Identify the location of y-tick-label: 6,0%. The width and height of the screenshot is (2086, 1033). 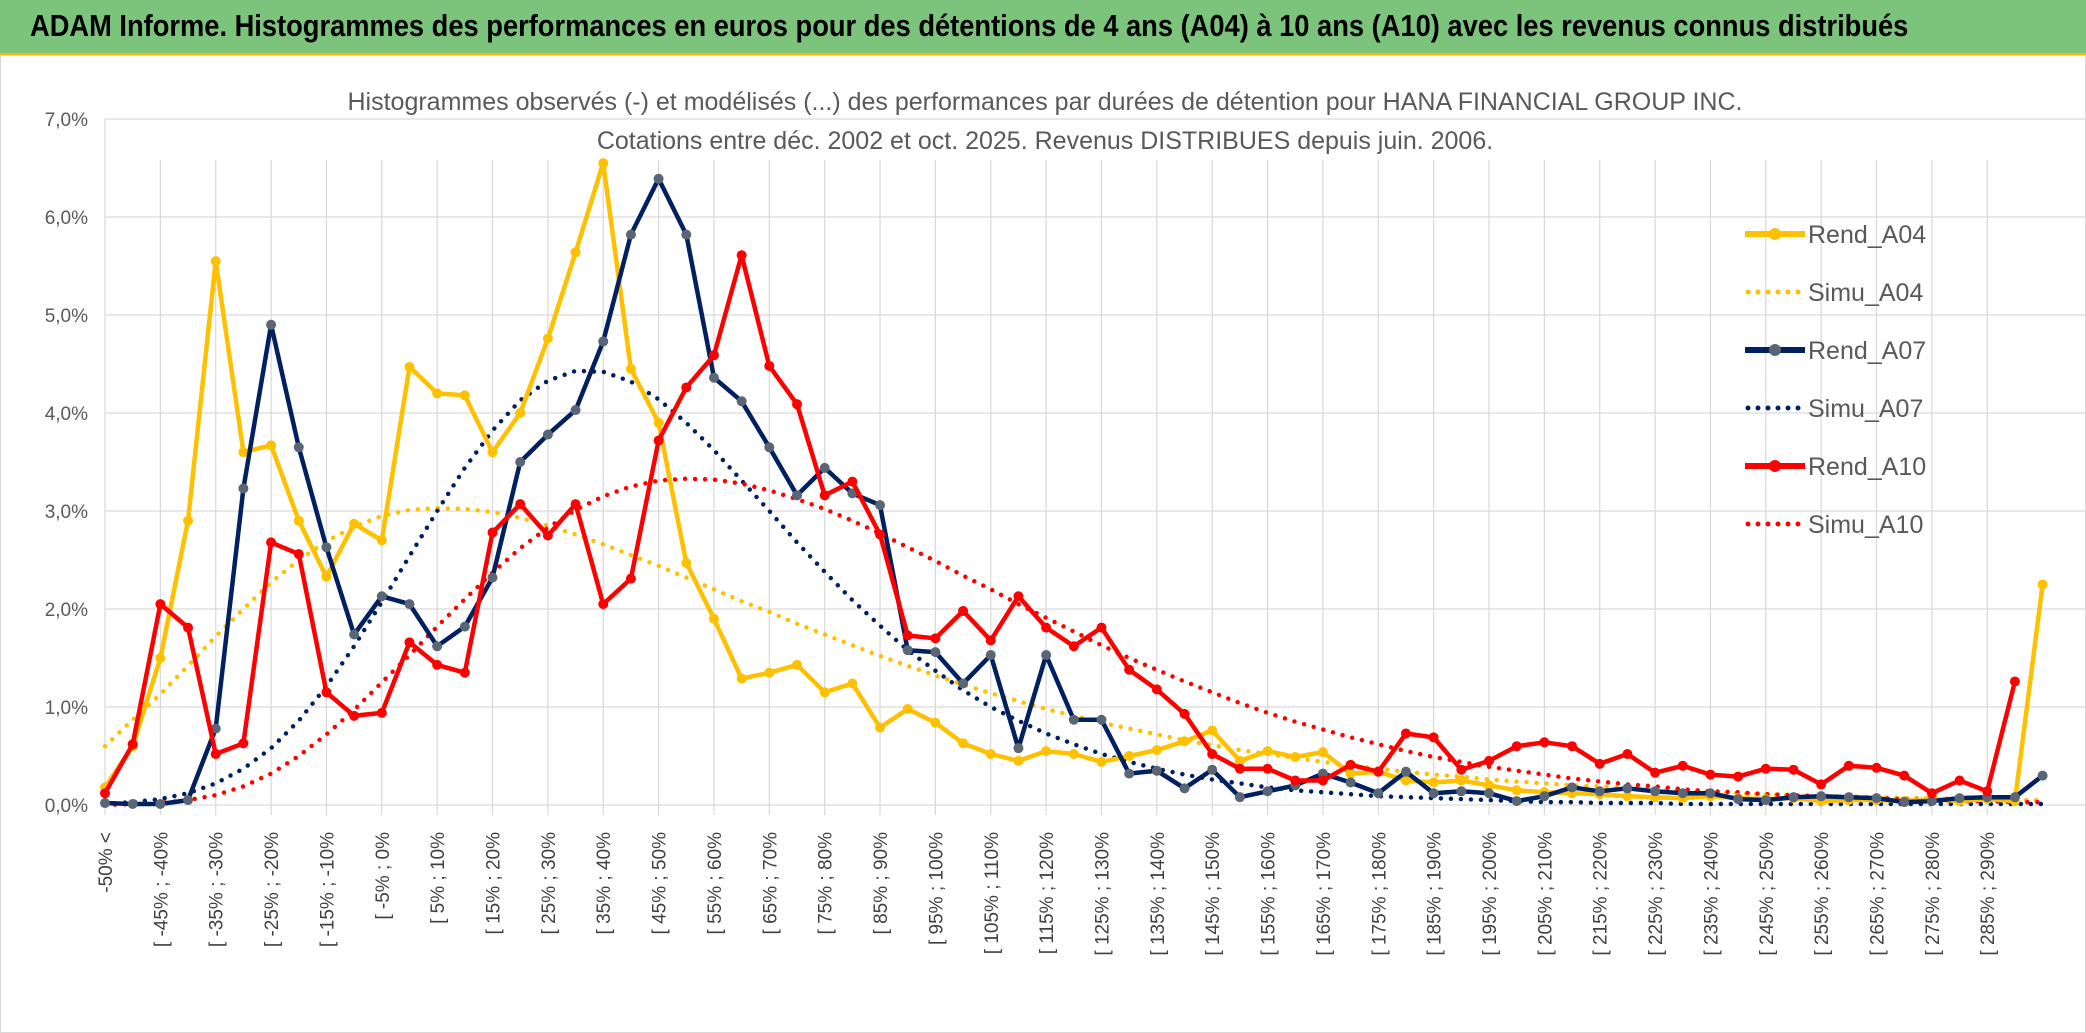
(66, 218).